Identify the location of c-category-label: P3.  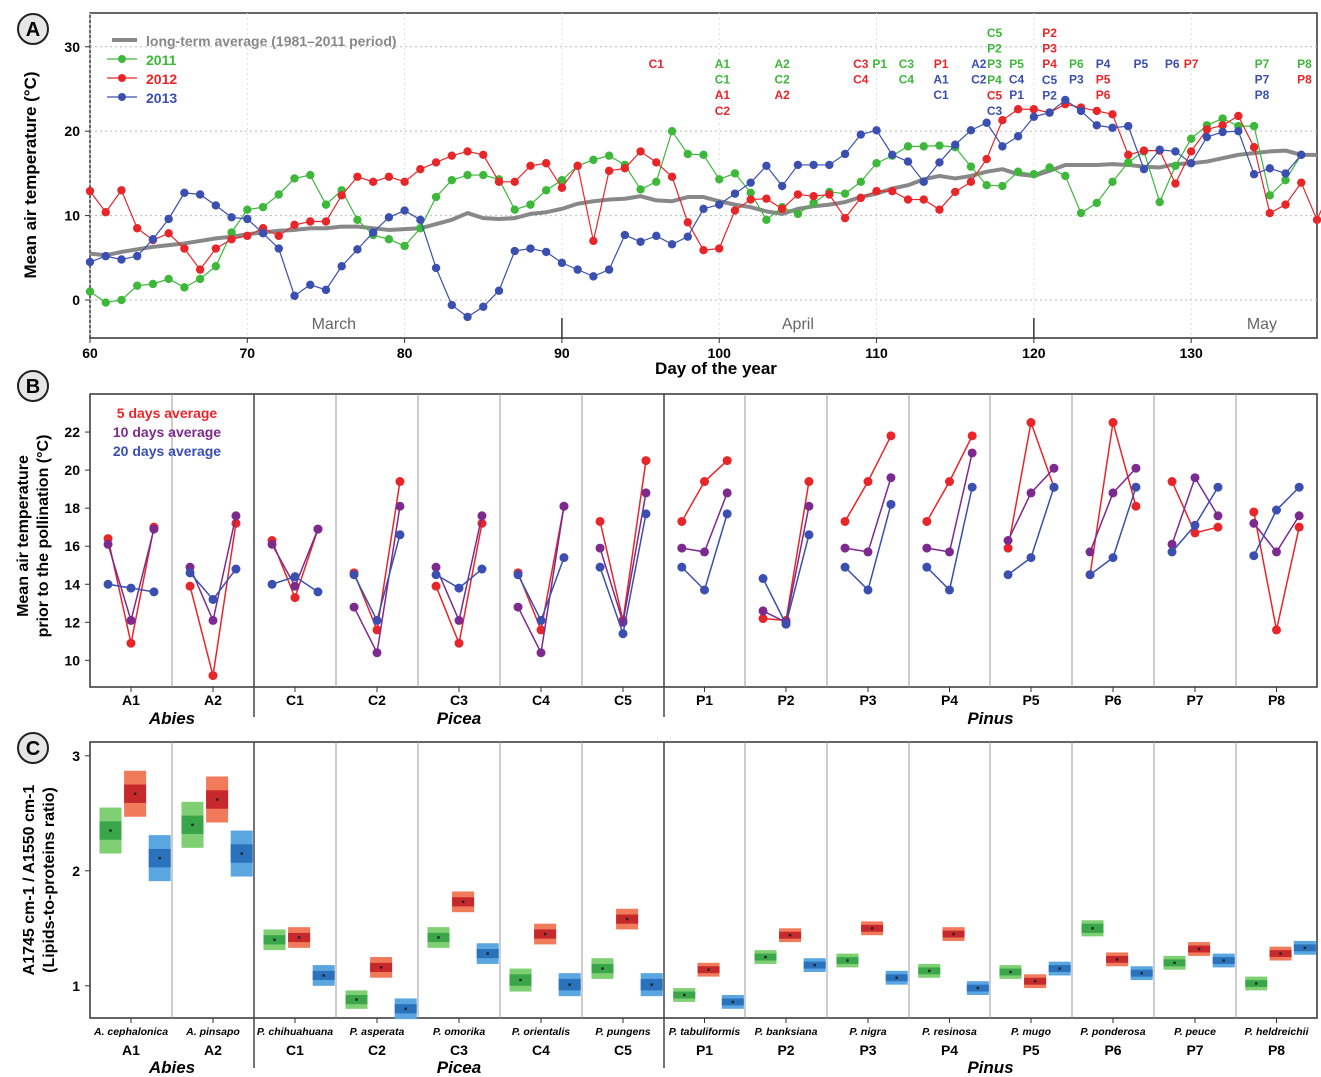
(867, 1050).